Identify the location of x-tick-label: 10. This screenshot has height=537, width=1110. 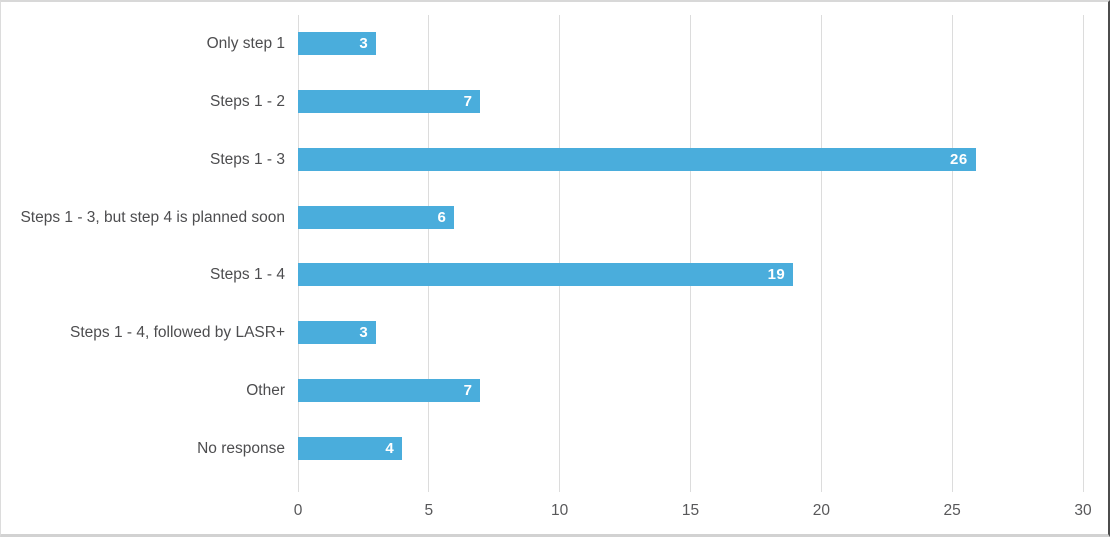
(560, 510).